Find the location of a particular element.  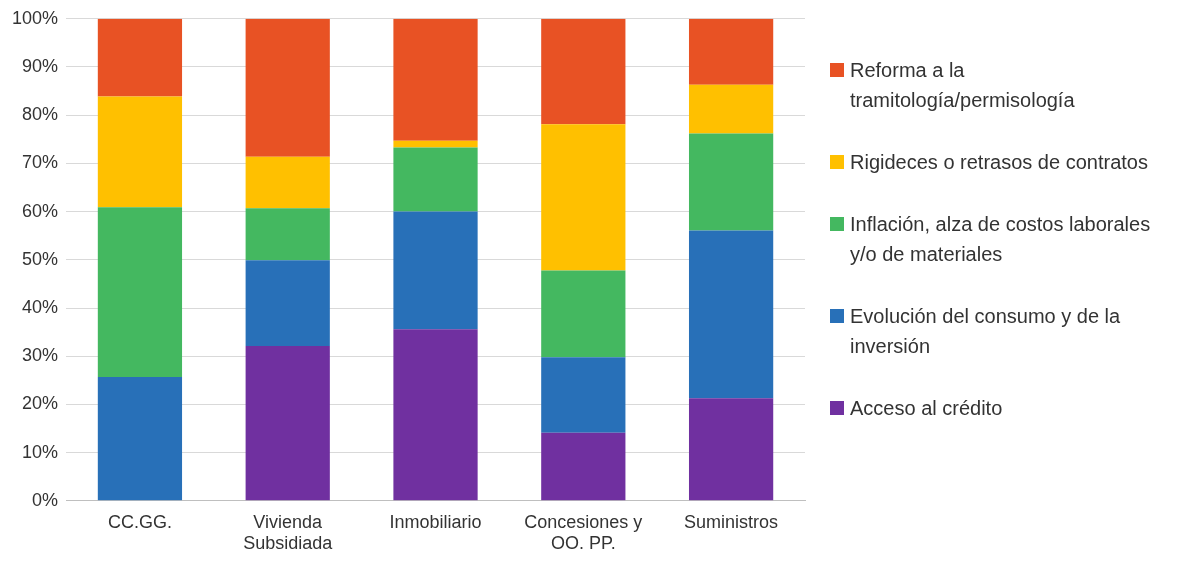

x-tick-label: CC.GG. is located at coordinates (139, 521).